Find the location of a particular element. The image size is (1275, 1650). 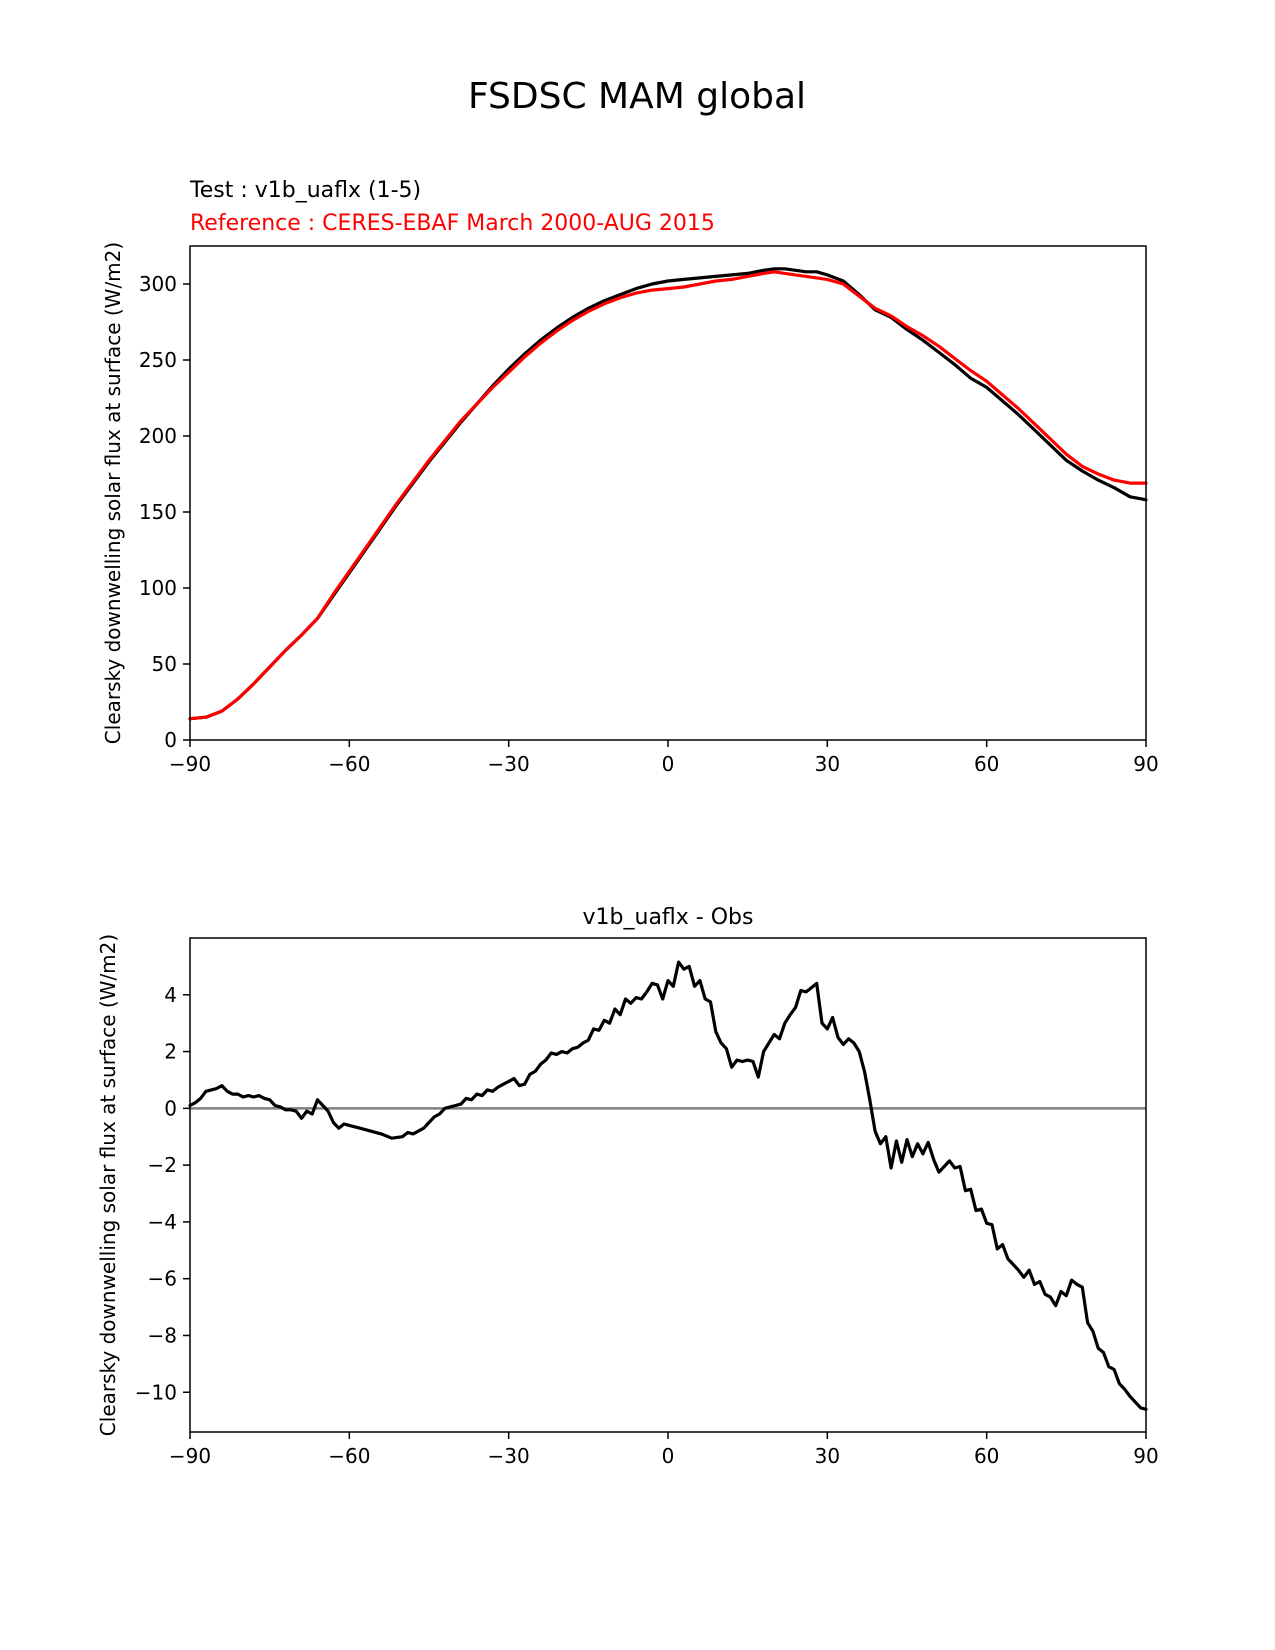

test-label: Test : v1b_uaflx (1-5) is located at coordinates (305, 190).